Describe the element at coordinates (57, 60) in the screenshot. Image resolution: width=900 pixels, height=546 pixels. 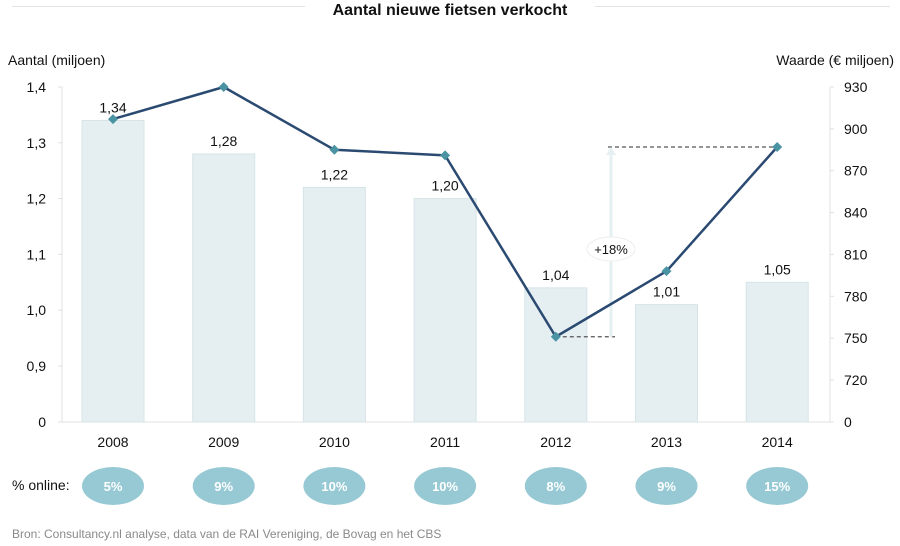
I see `left-axis-title: Aantal (miljoen)` at that location.